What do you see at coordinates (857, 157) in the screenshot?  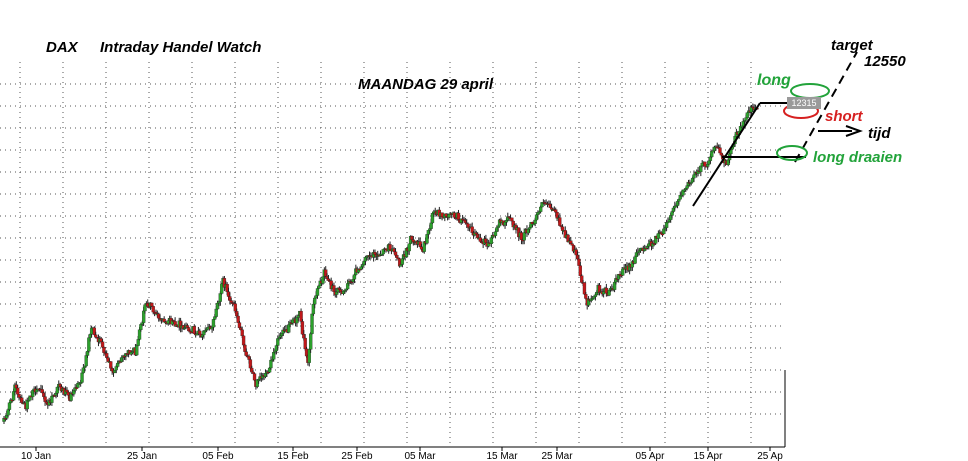 I see `long-draaien-label: long draaien` at bounding box center [857, 157].